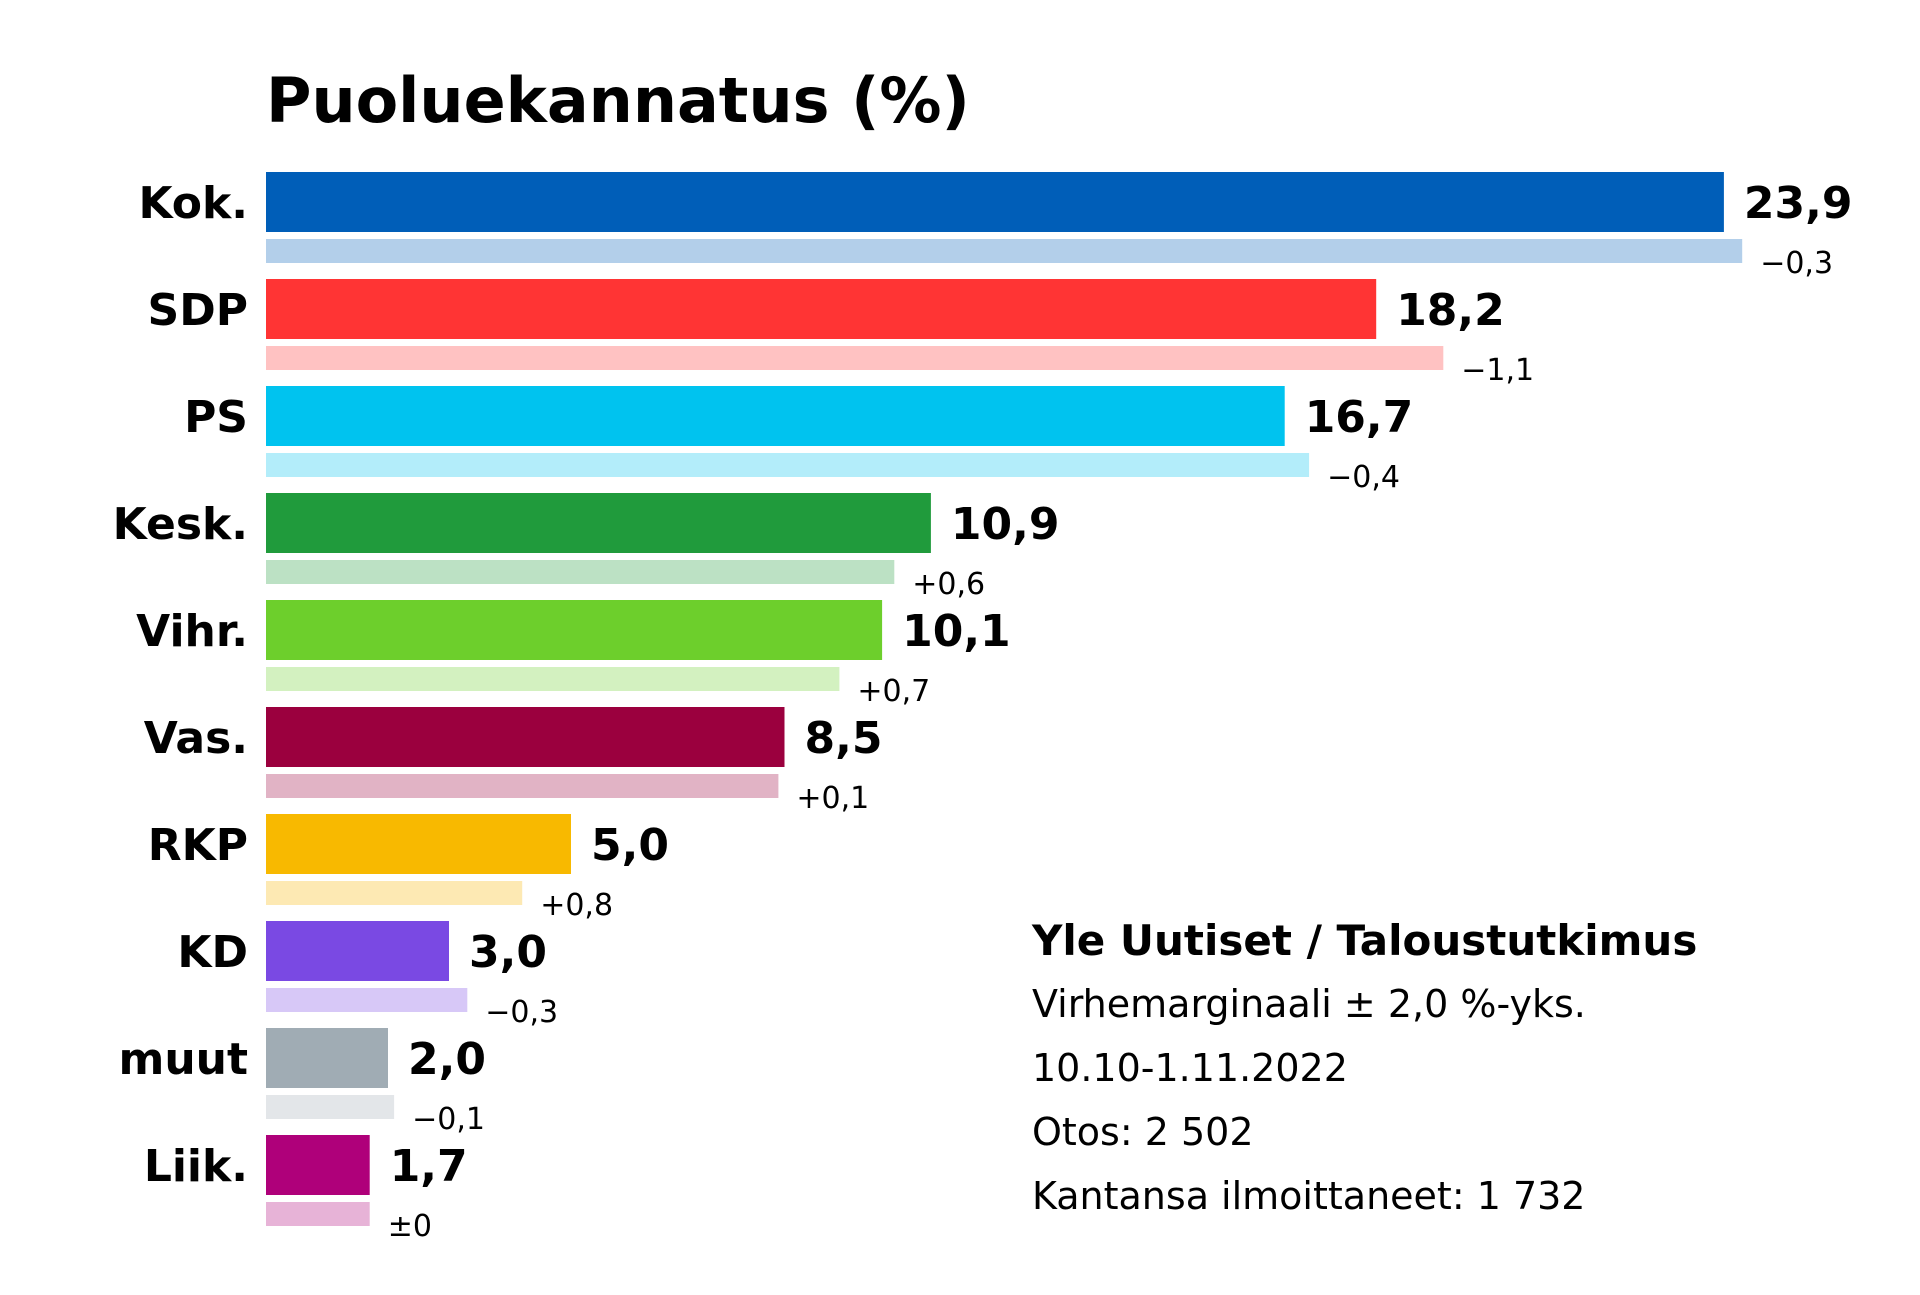 This screenshot has height=1295, width=1920. I want to click on value-label-vas: 8,5, so click(844, 738).